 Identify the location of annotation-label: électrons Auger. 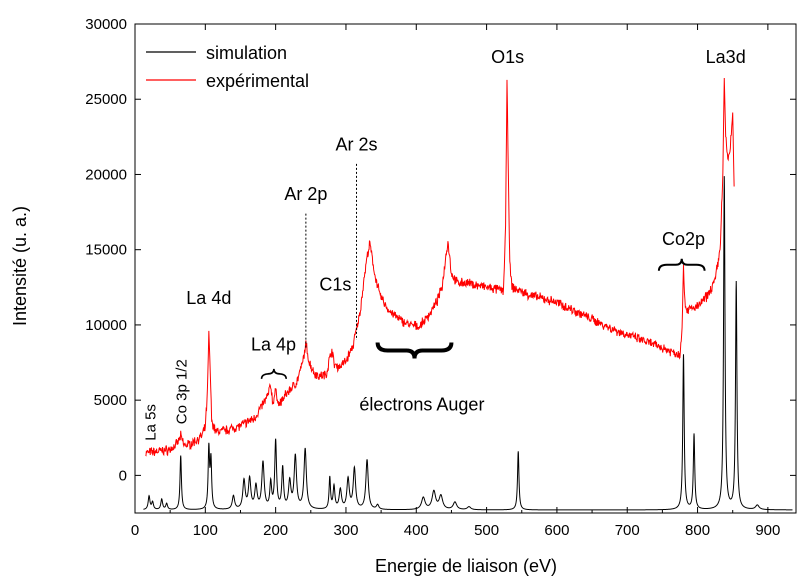
(421, 405).